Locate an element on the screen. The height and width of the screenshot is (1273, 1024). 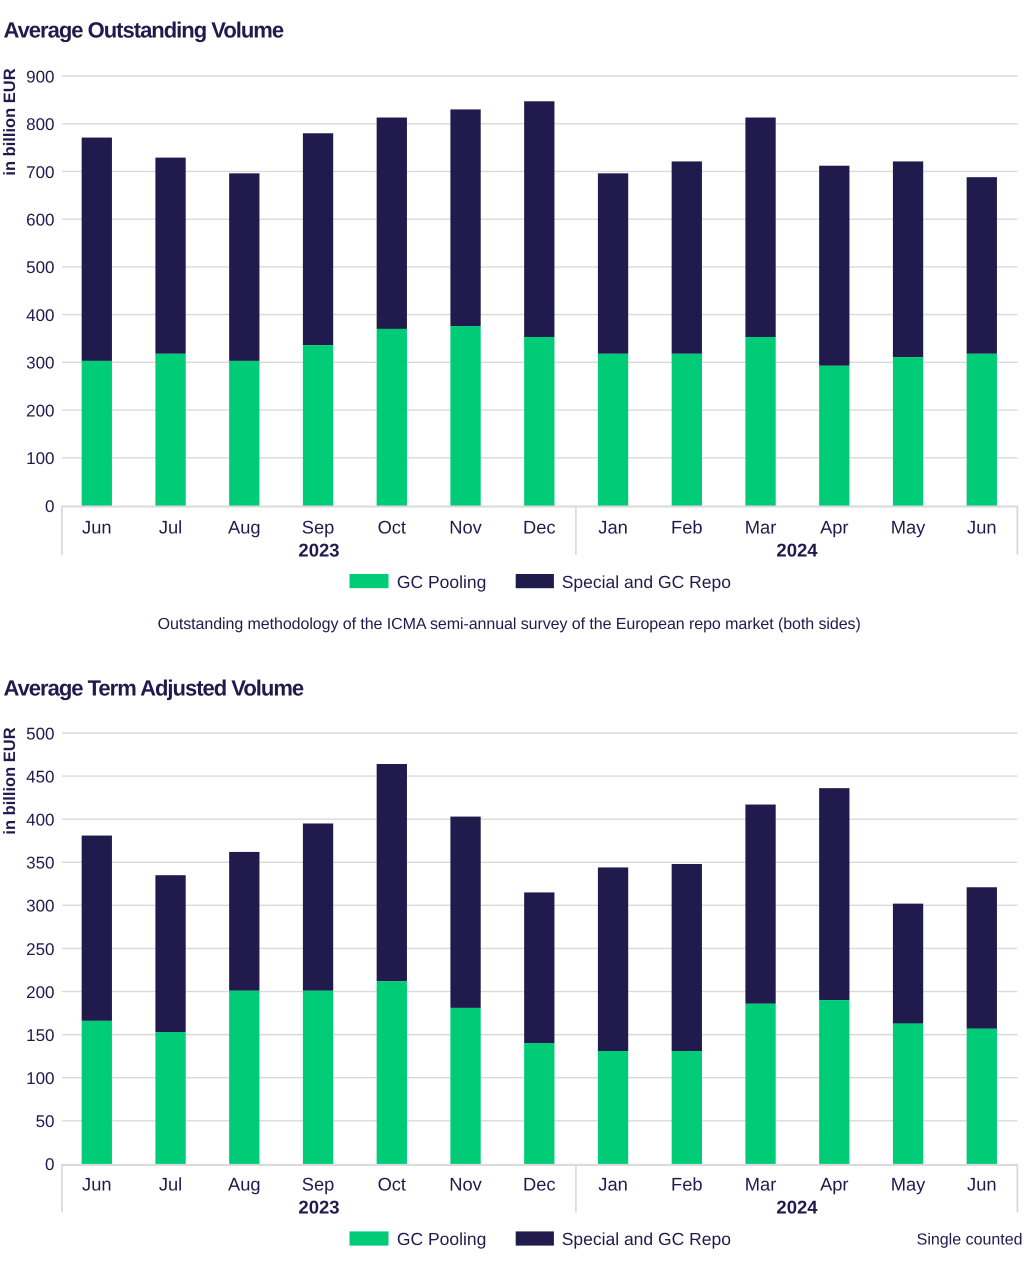
svg-text: 700 is located at coordinates (40, 172).